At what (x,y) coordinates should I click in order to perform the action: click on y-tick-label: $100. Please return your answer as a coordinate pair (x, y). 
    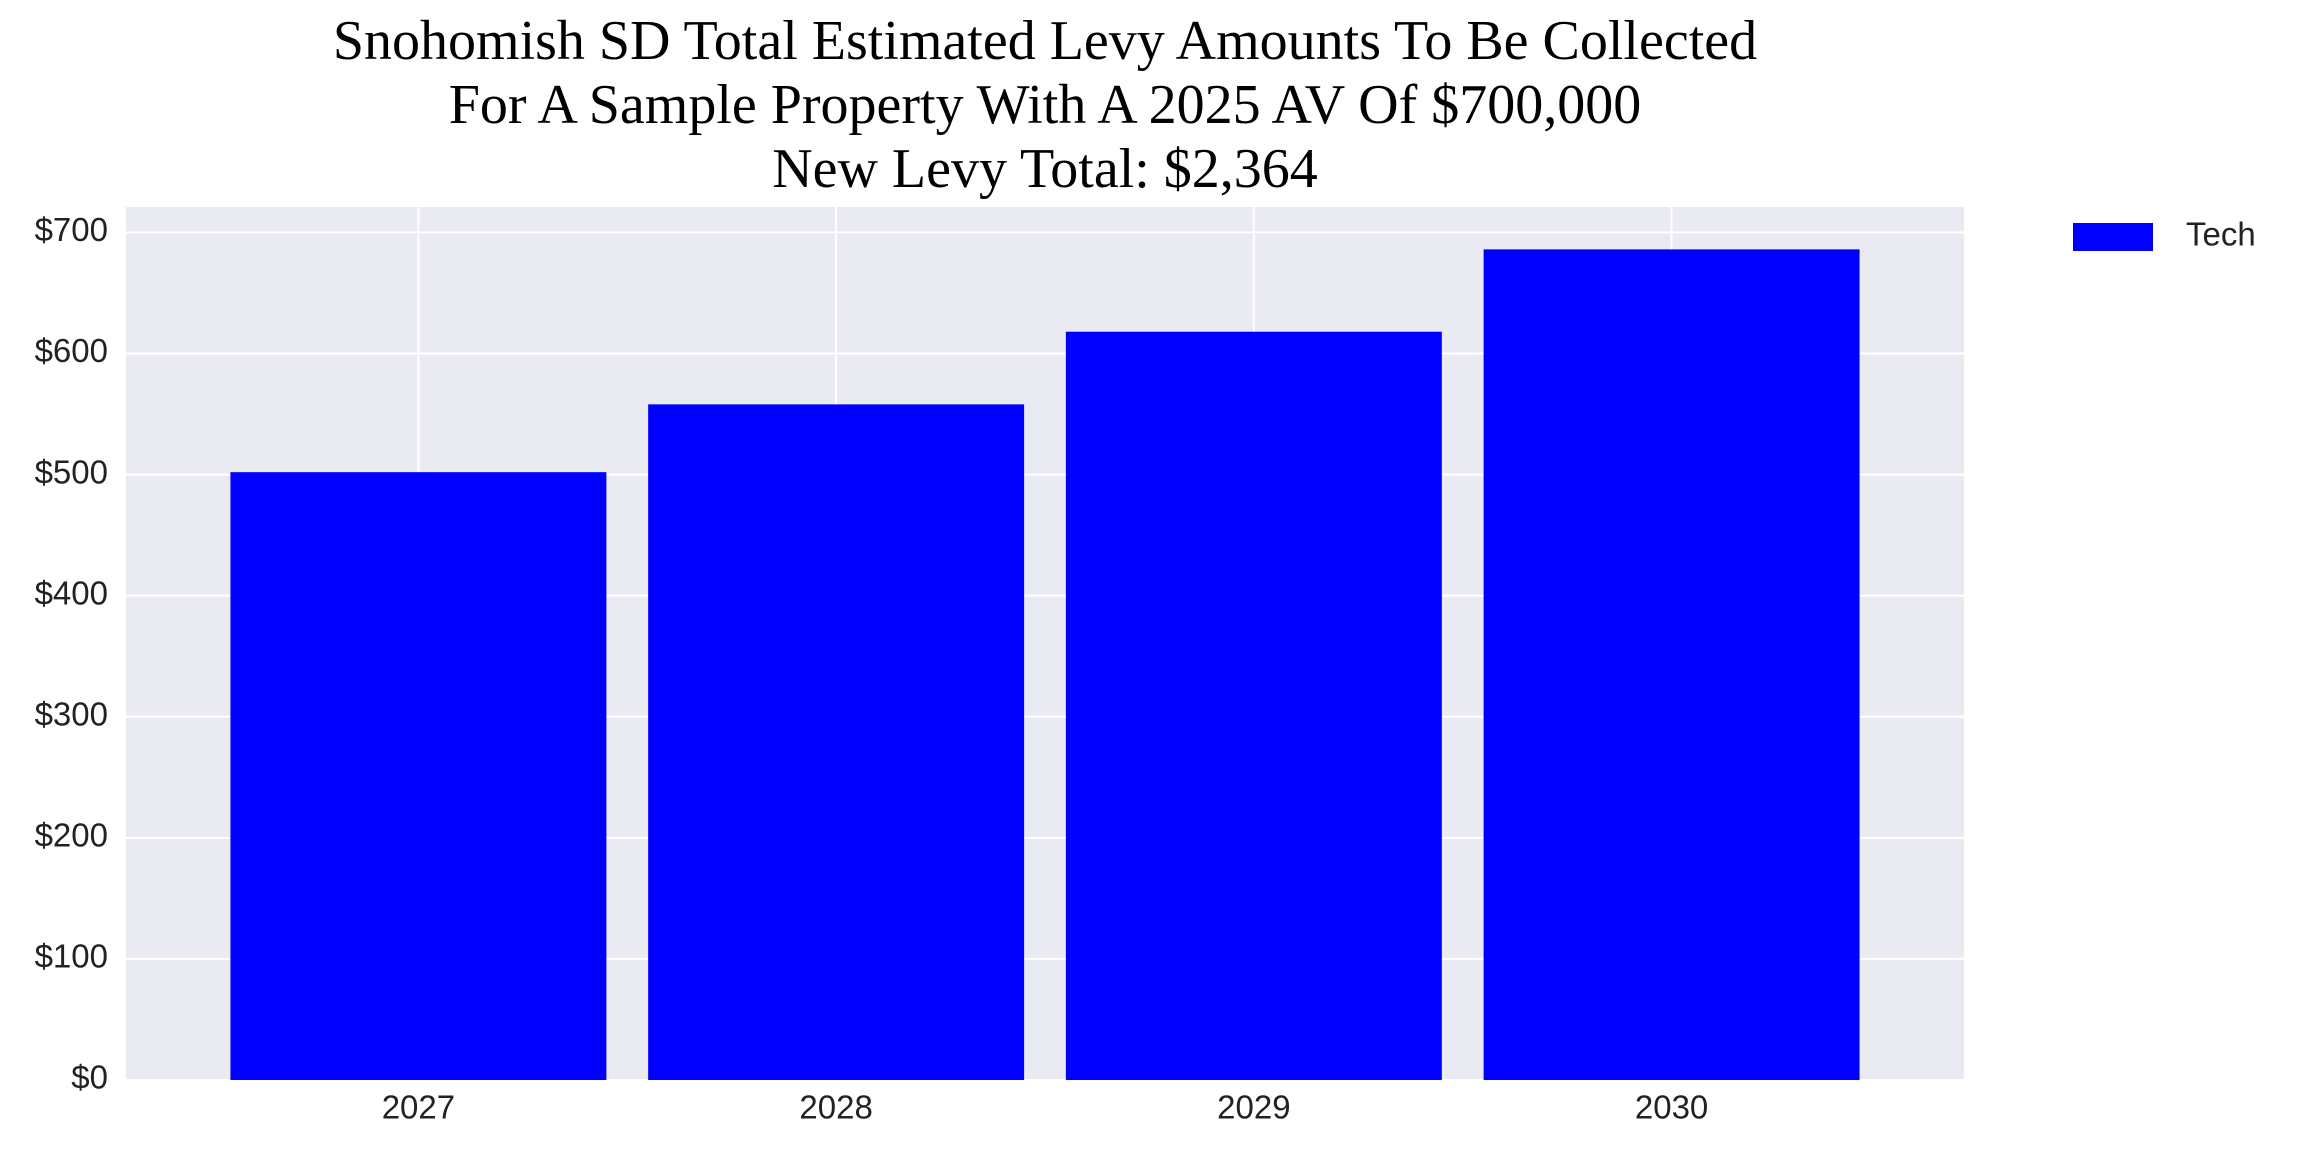
    Looking at the image, I should click on (71, 956).